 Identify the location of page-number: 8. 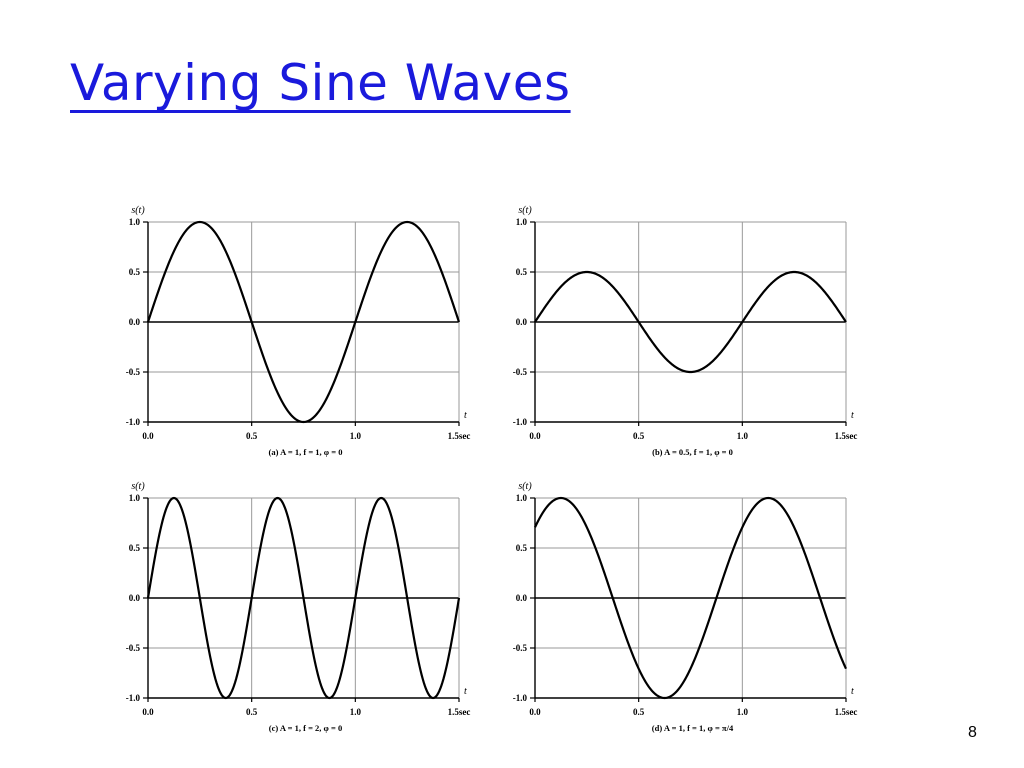
(972, 732).